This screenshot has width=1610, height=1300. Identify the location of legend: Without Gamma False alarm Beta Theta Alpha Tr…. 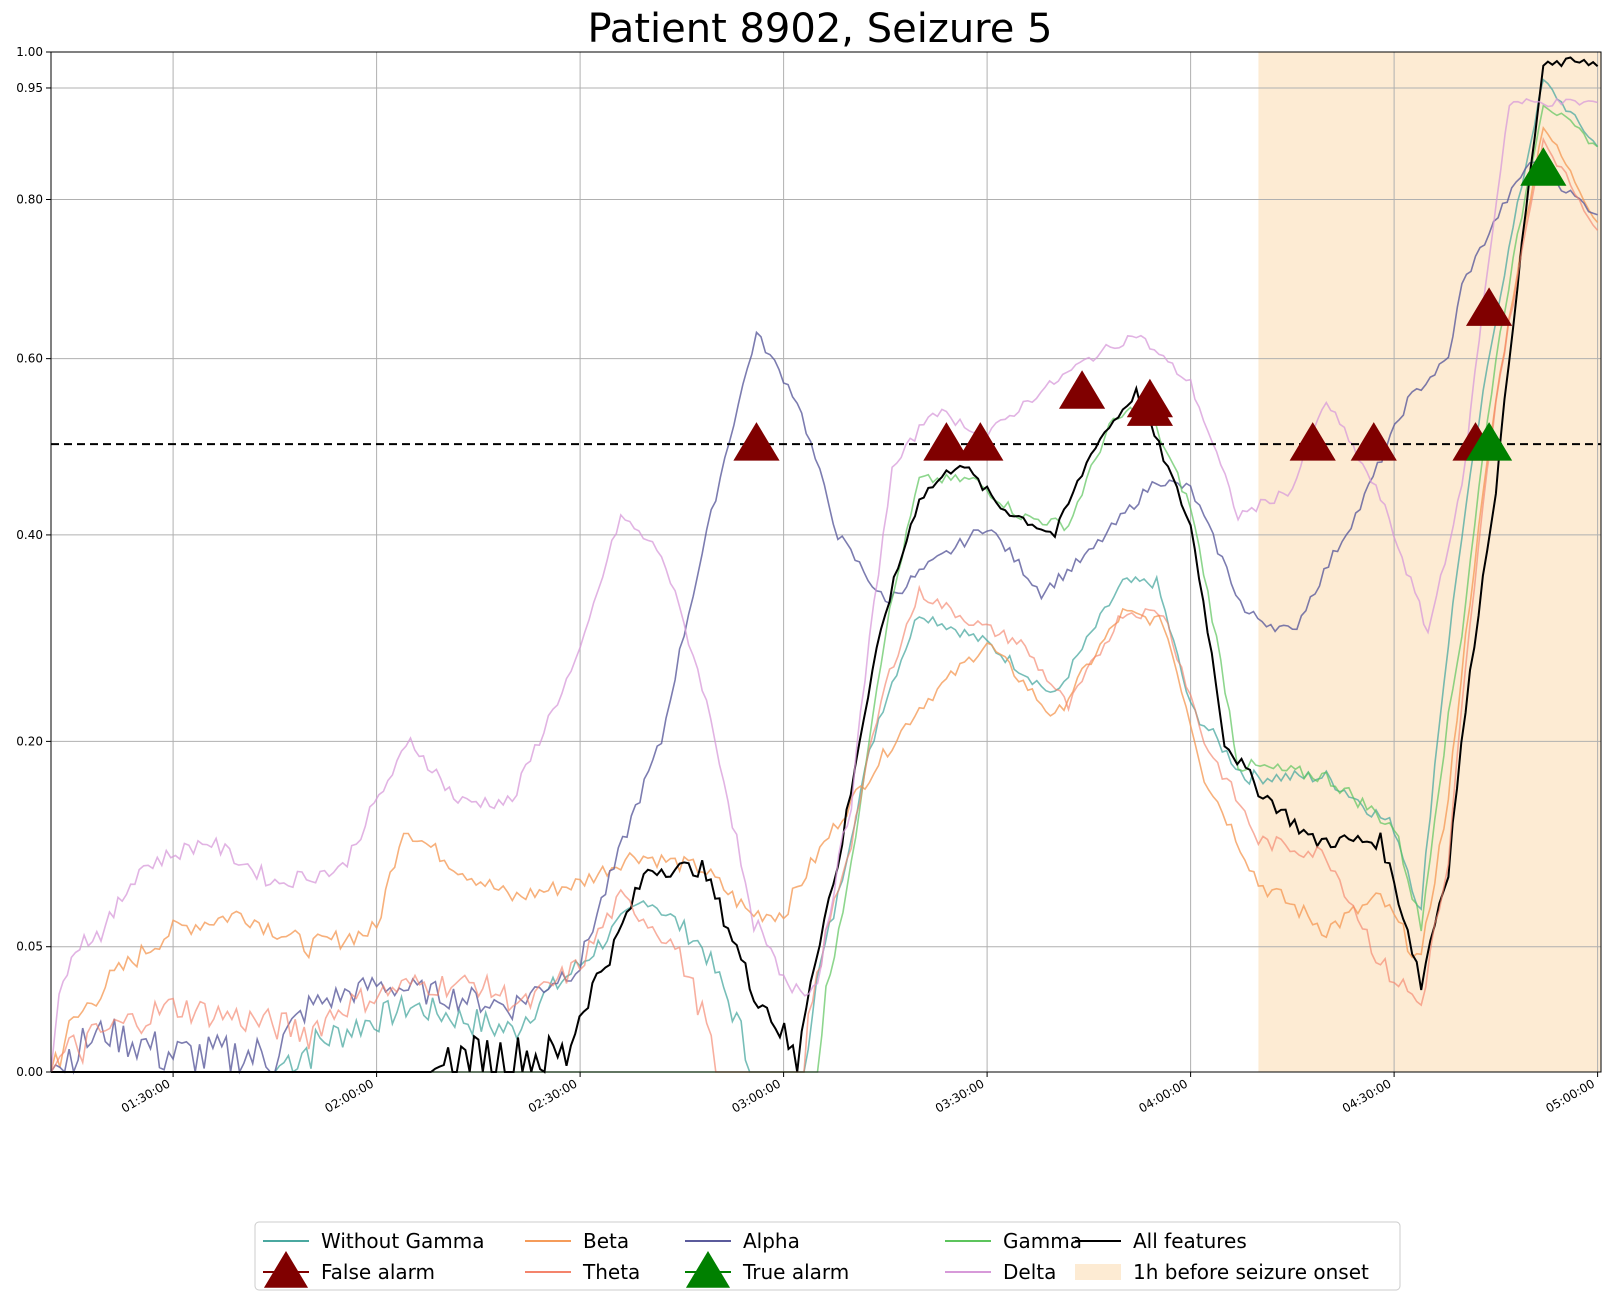
(827, 1256).